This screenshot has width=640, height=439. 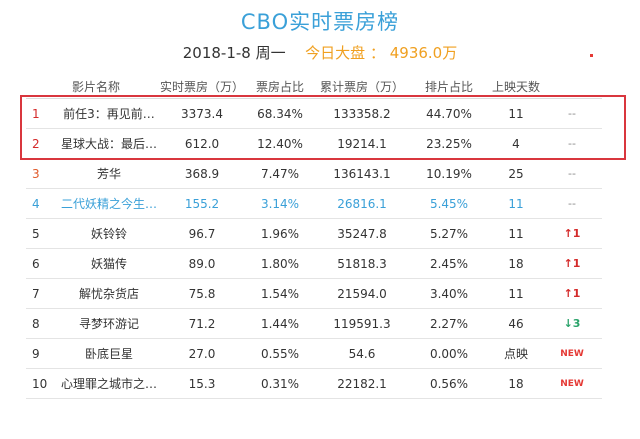 What do you see at coordinates (280, 143) in the screenshot?
I see `share-cell: 12.40%` at bounding box center [280, 143].